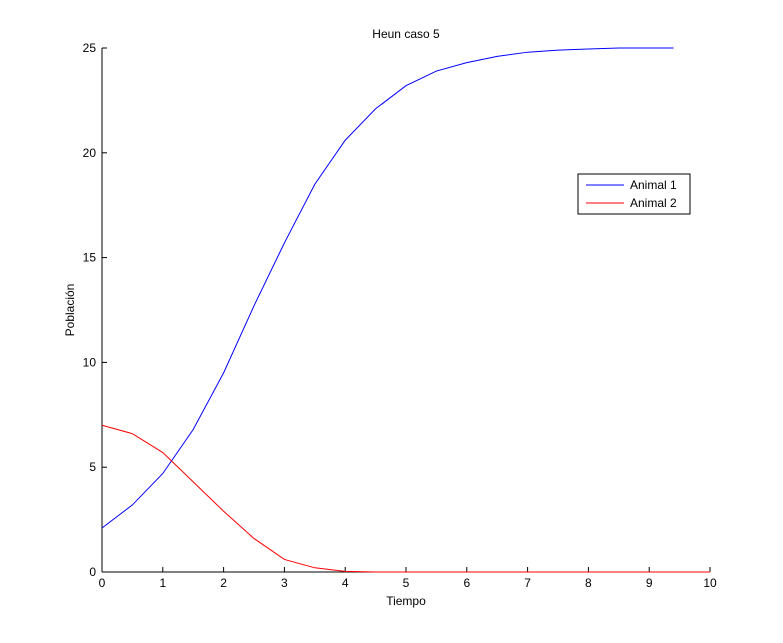  What do you see at coordinates (634, 194) in the screenshot?
I see `legend-box` at bounding box center [634, 194].